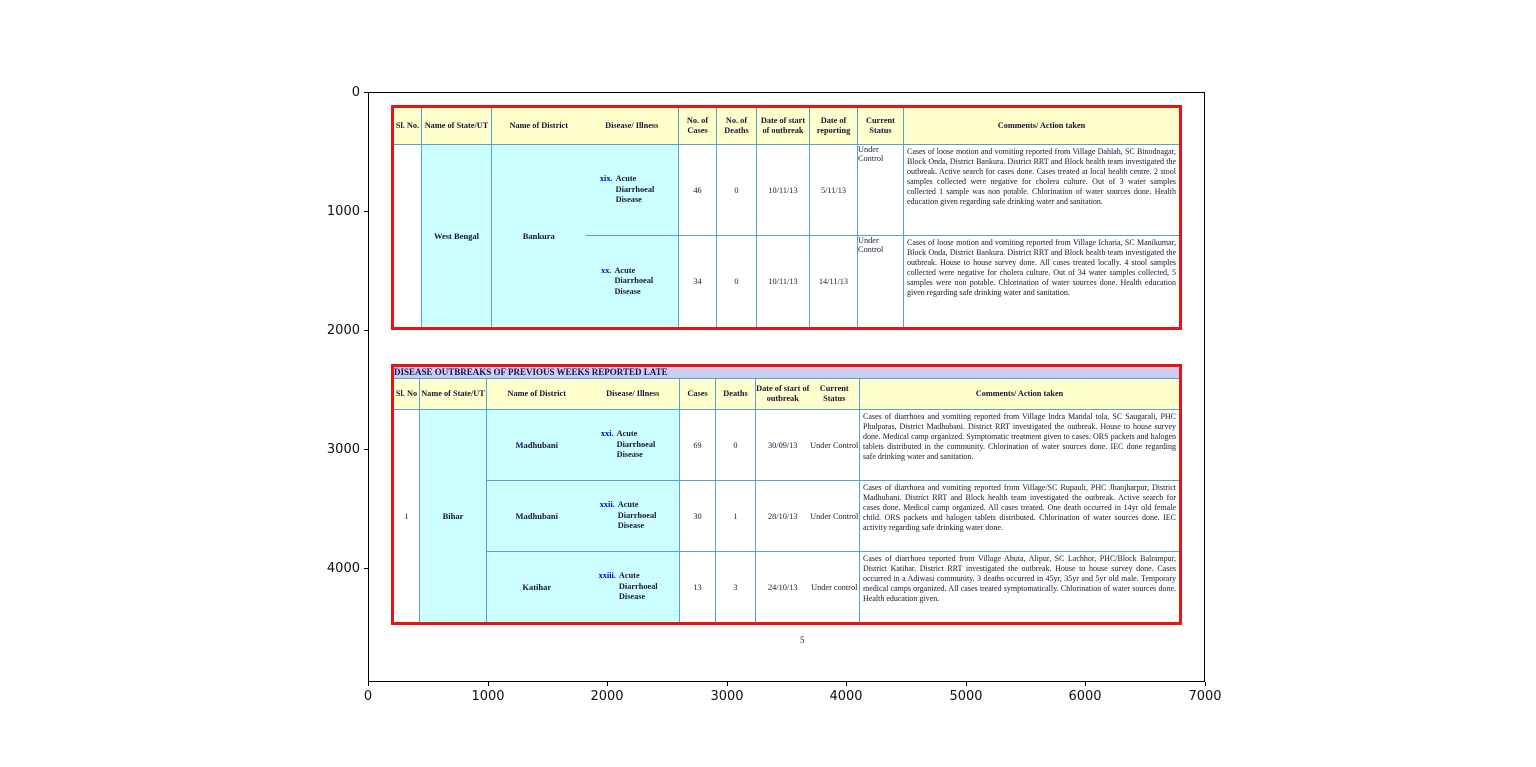 This screenshot has height=767, width=1536. What do you see at coordinates (607, 434) in the screenshot?
I see `disease-number: xxi.` at bounding box center [607, 434].